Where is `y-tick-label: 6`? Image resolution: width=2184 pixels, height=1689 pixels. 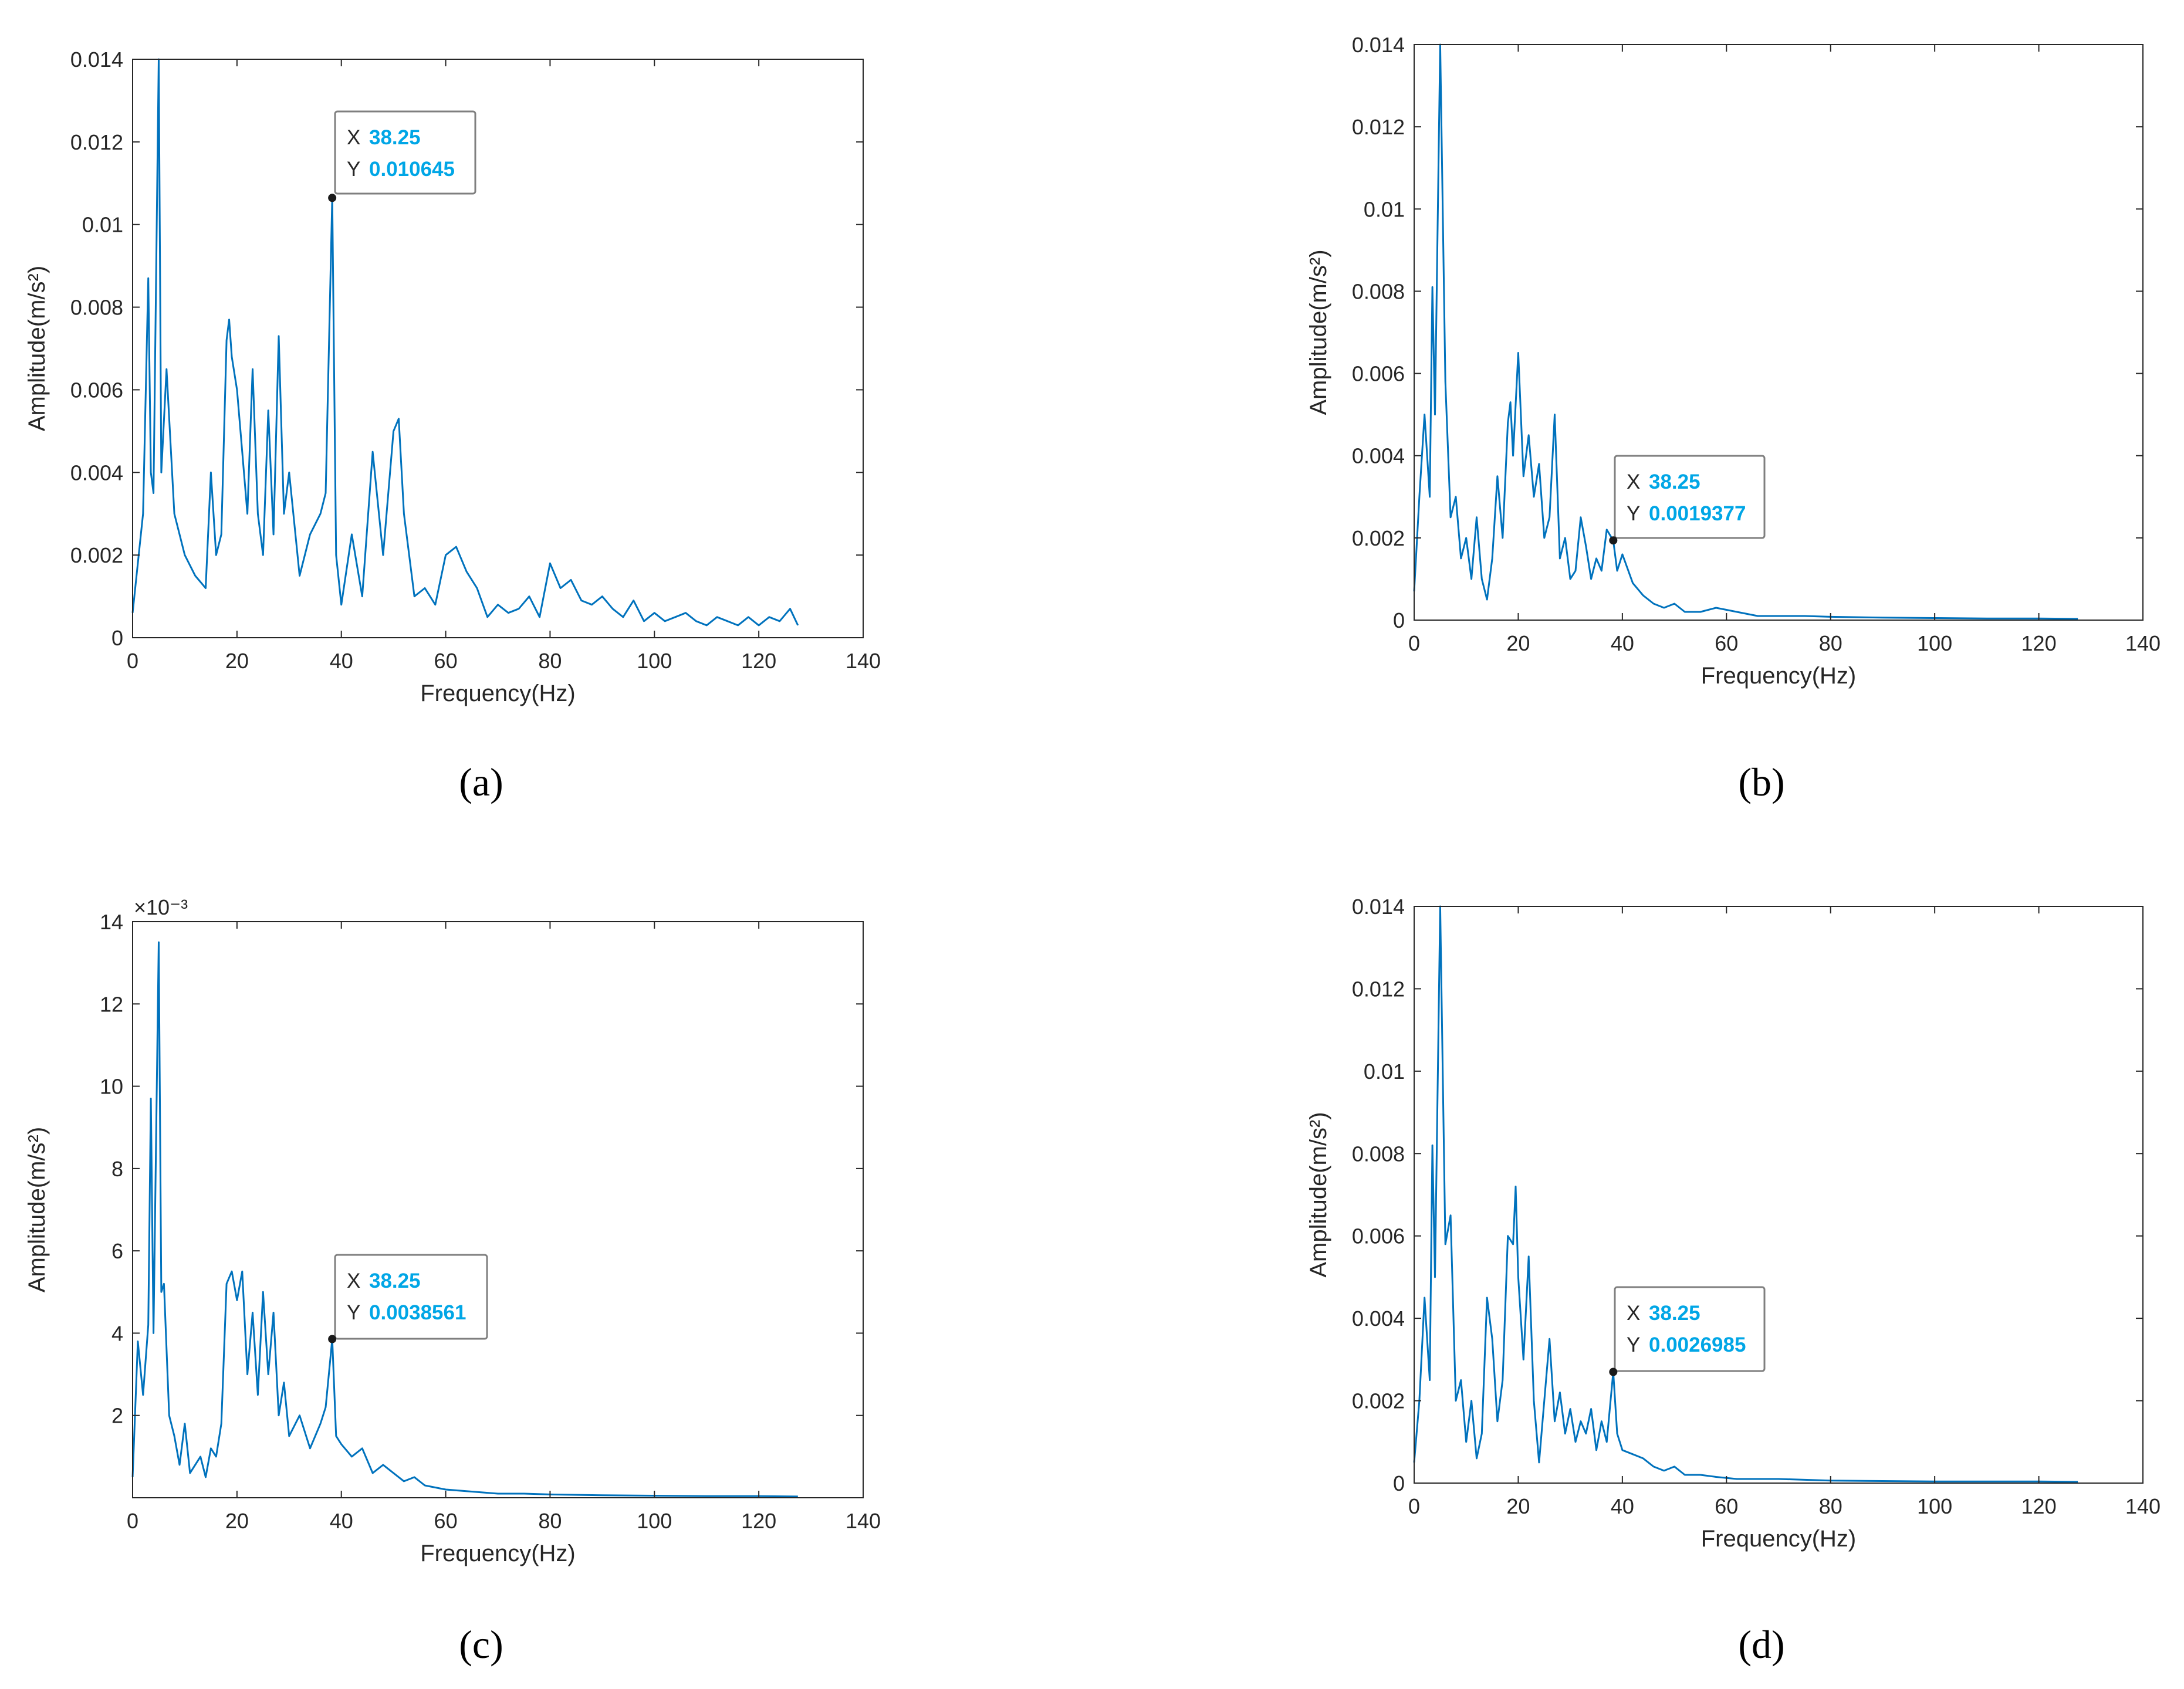 y-tick-label: 6 is located at coordinates (117, 1251).